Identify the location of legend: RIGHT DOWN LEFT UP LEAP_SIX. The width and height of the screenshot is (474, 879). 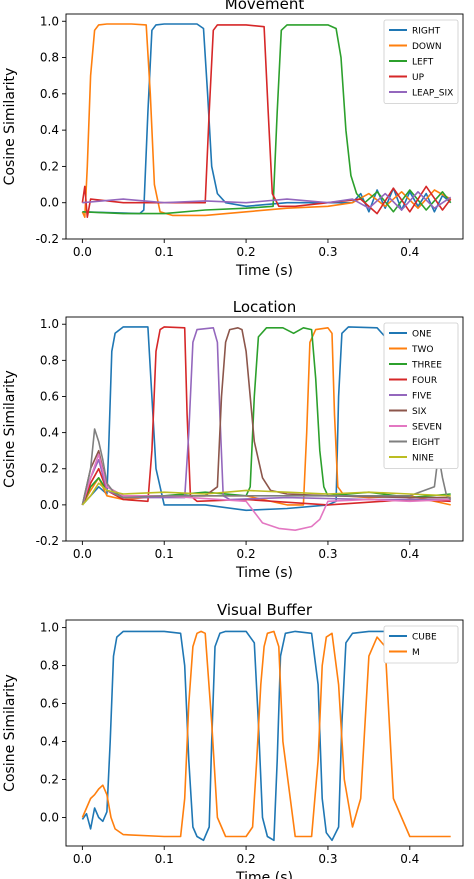
(421, 61).